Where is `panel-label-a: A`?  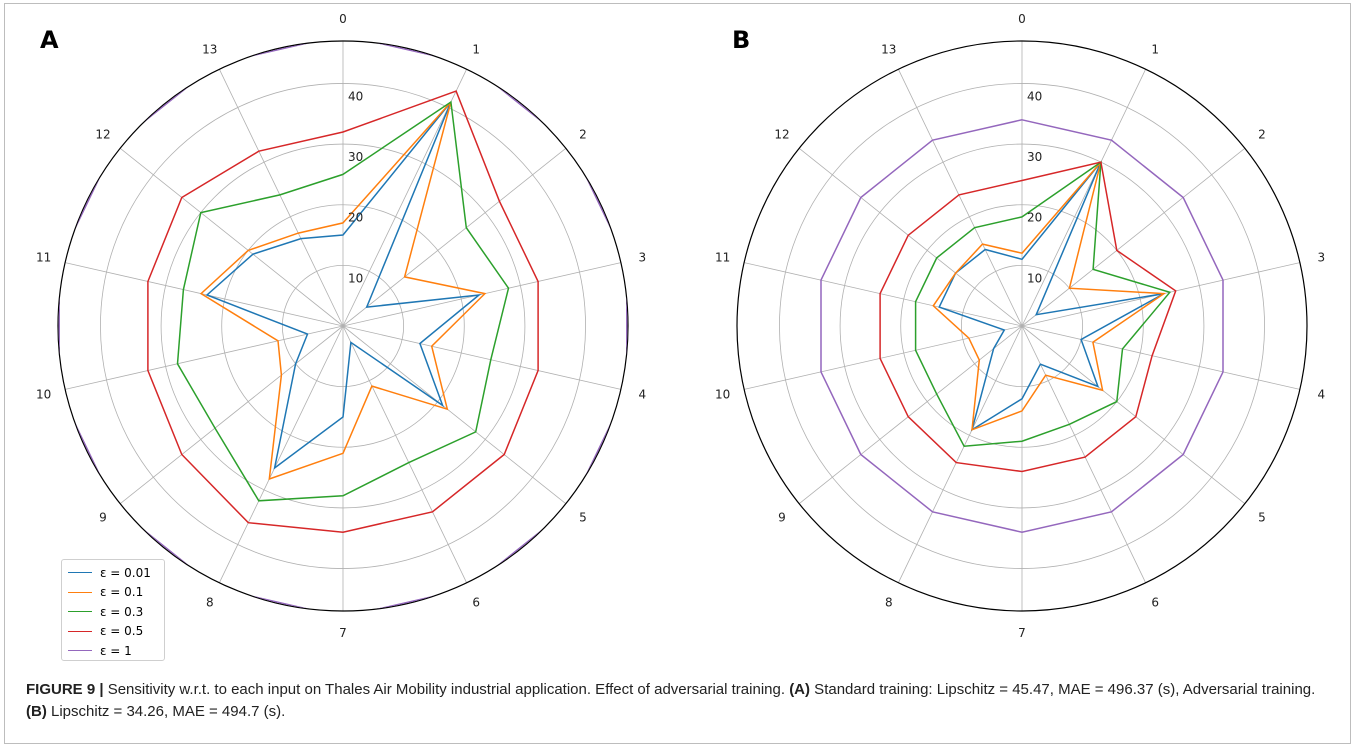
panel-label-a: A is located at coordinates (49, 40).